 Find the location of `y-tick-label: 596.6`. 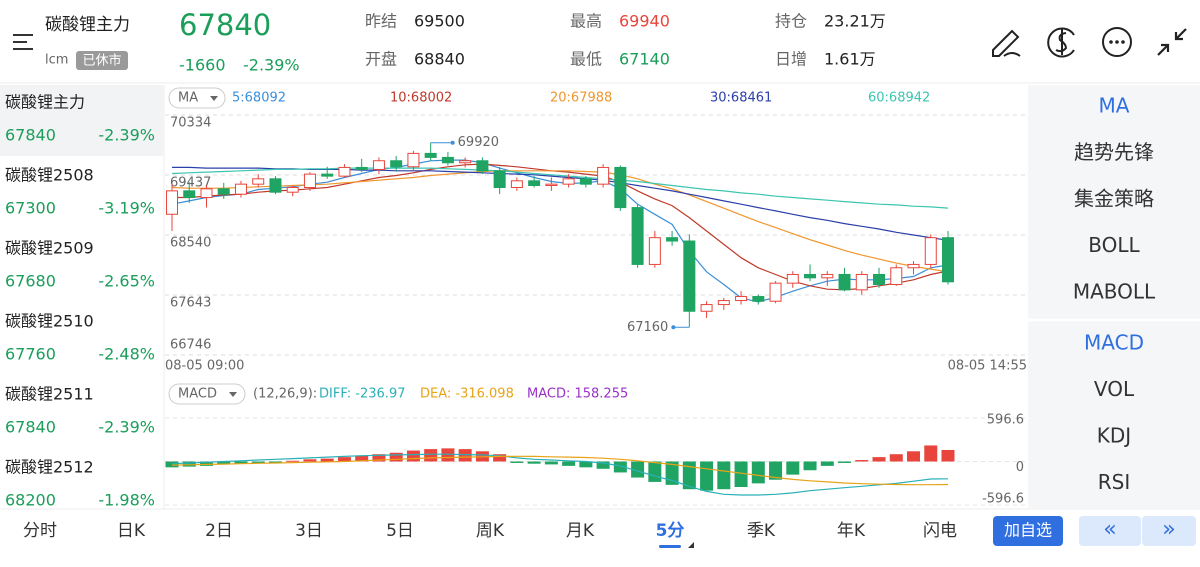

y-tick-label: 596.6 is located at coordinates (1005, 420).